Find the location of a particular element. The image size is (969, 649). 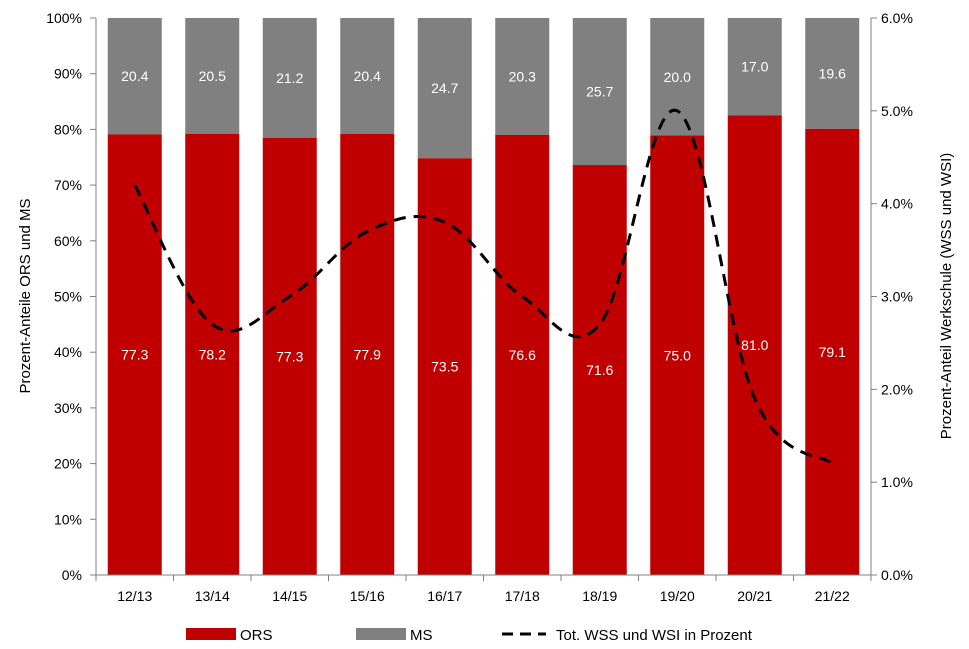

bar-label-ors: 73.5 is located at coordinates (444, 367).